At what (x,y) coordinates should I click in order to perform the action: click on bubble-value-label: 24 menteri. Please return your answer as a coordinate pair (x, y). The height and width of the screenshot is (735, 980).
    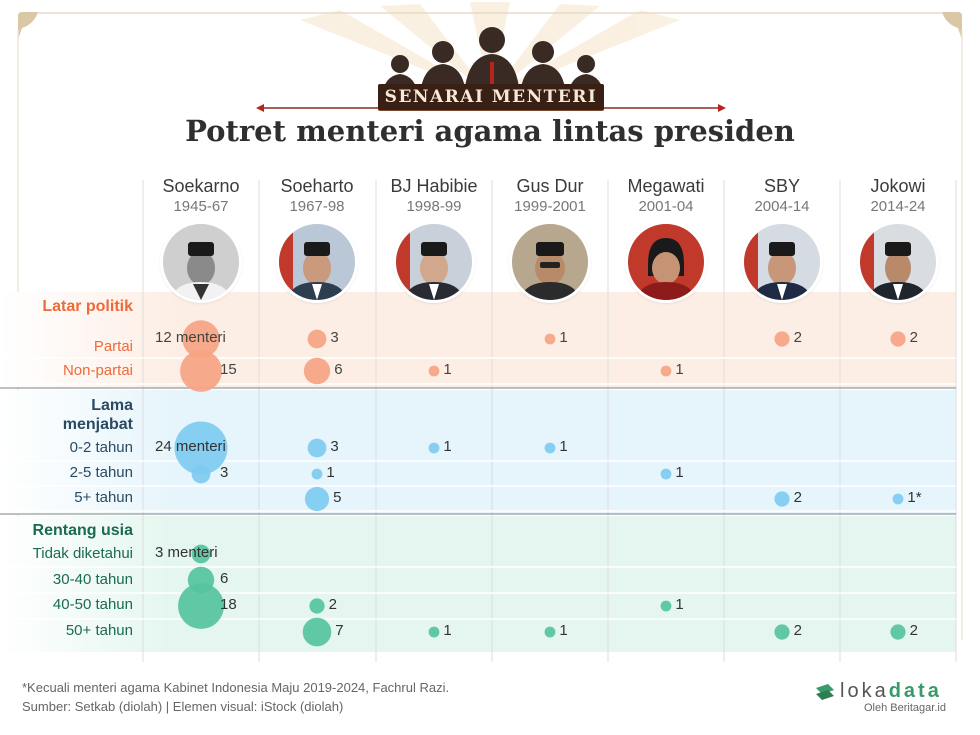
    Looking at the image, I should click on (190, 446).